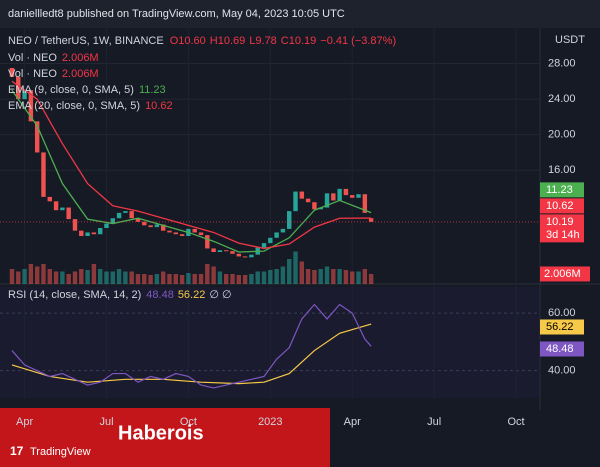 This screenshot has width=600, height=467. Describe the element at coordinates (192, 295) in the screenshot. I see `legend-part: 56.22` at that location.